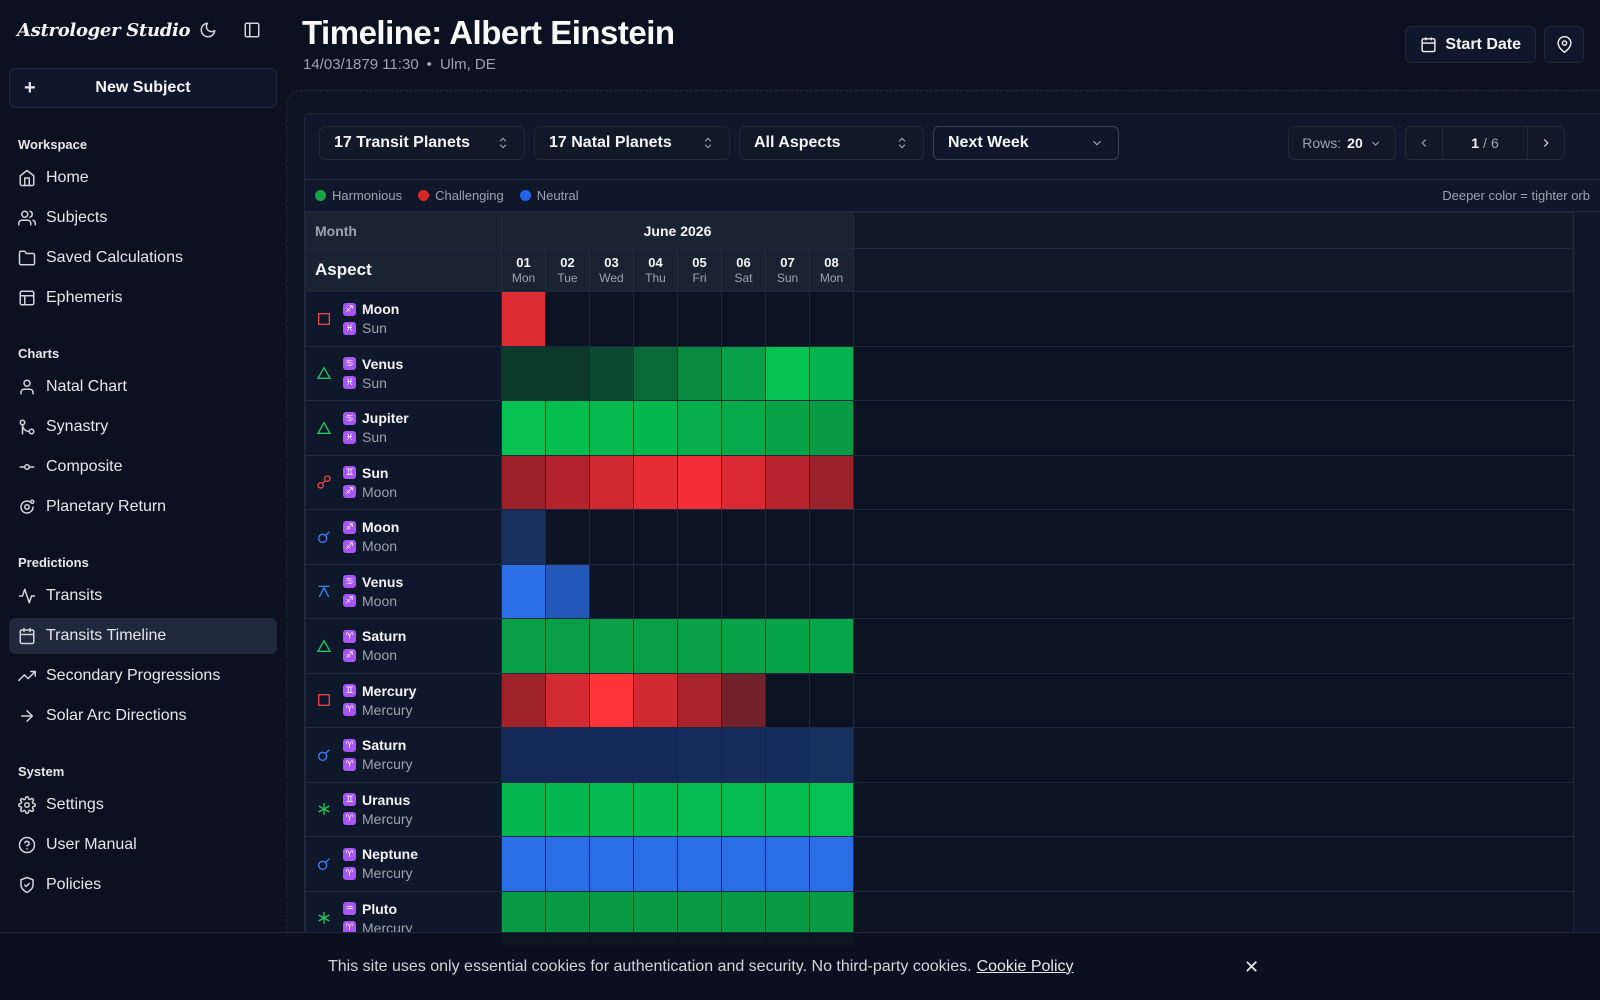  What do you see at coordinates (403, 537) in the screenshot?
I see `aspect-cell: ♐ Moon ♐ Moon` at bounding box center [403, 537].